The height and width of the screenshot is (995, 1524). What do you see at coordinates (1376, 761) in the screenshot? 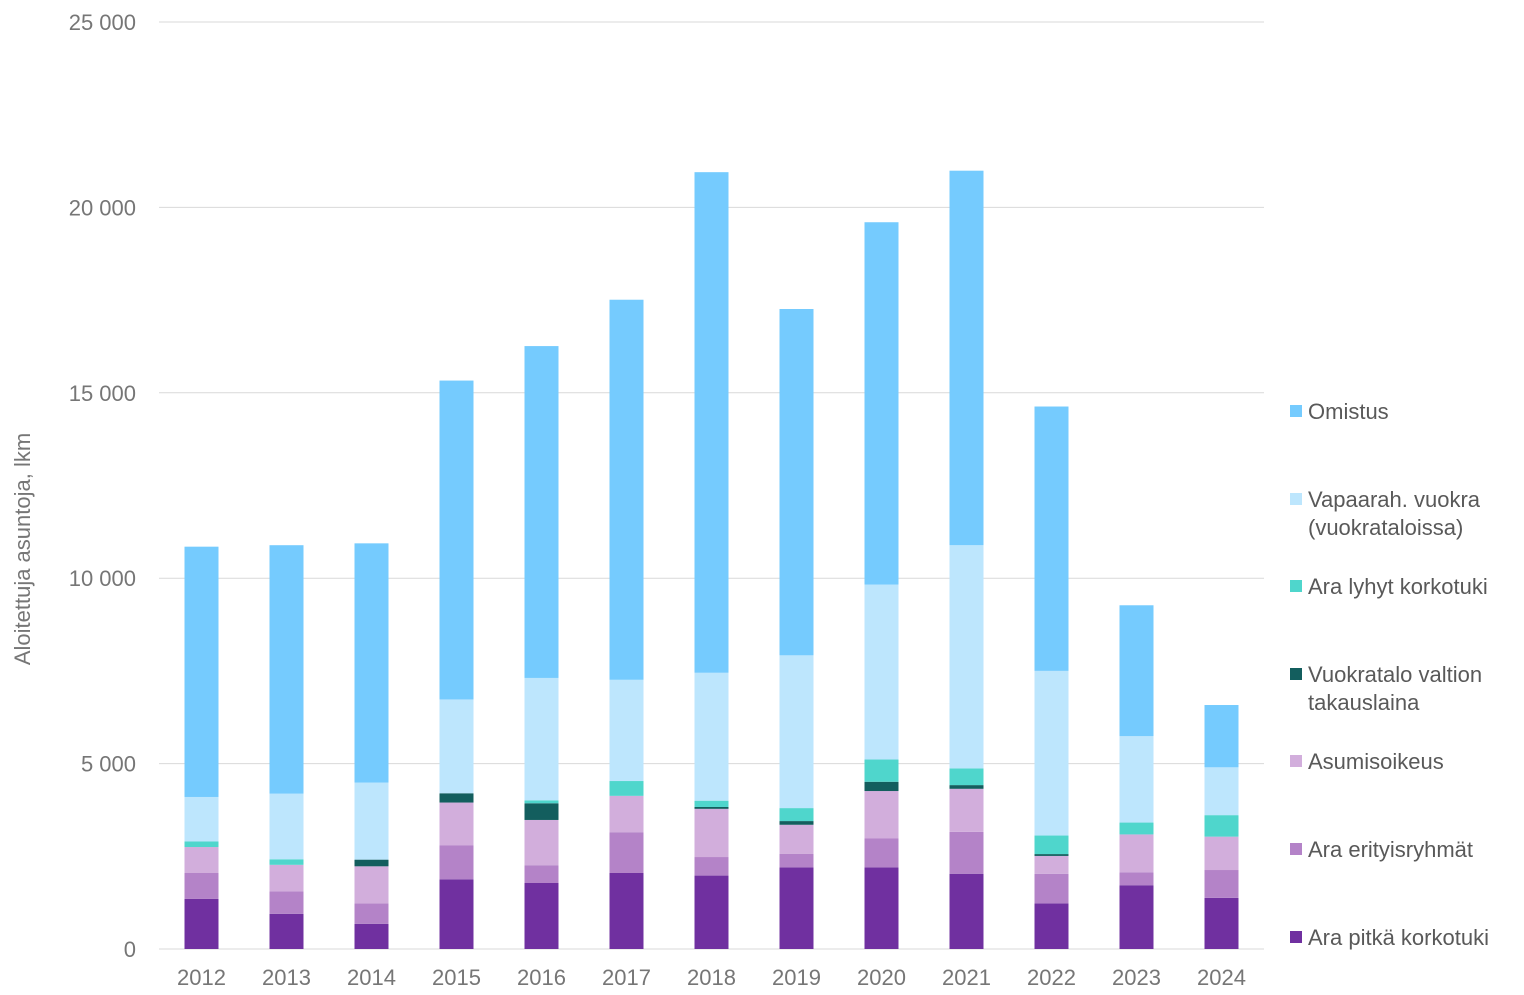
I see `legend-label: Asumisoikeus` at bounding box center [1376, 761].